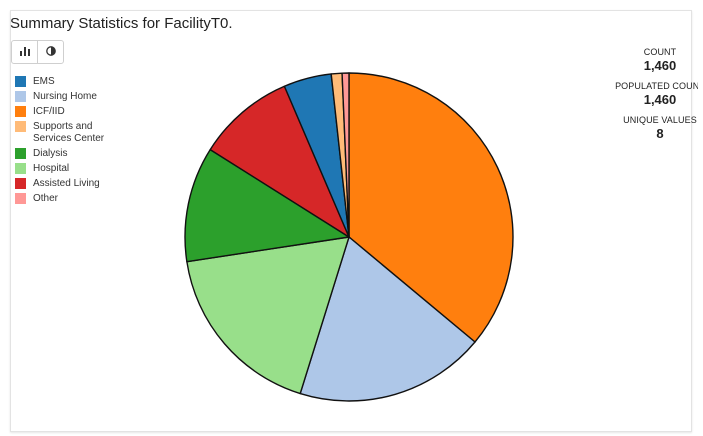  I want to click on bar-chart-button, so click(24, 52).